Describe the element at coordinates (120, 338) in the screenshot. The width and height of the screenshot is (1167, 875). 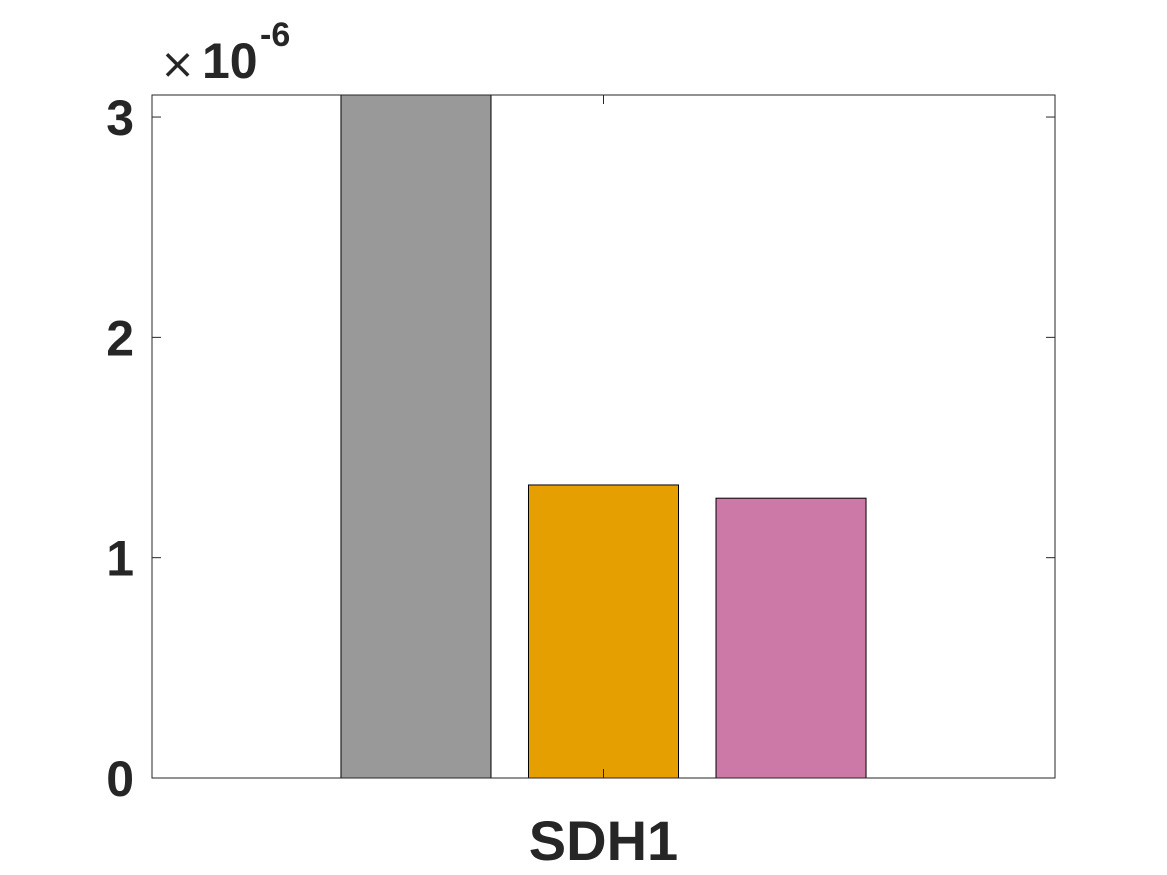
I see `y-tick-label: 2` at that location.